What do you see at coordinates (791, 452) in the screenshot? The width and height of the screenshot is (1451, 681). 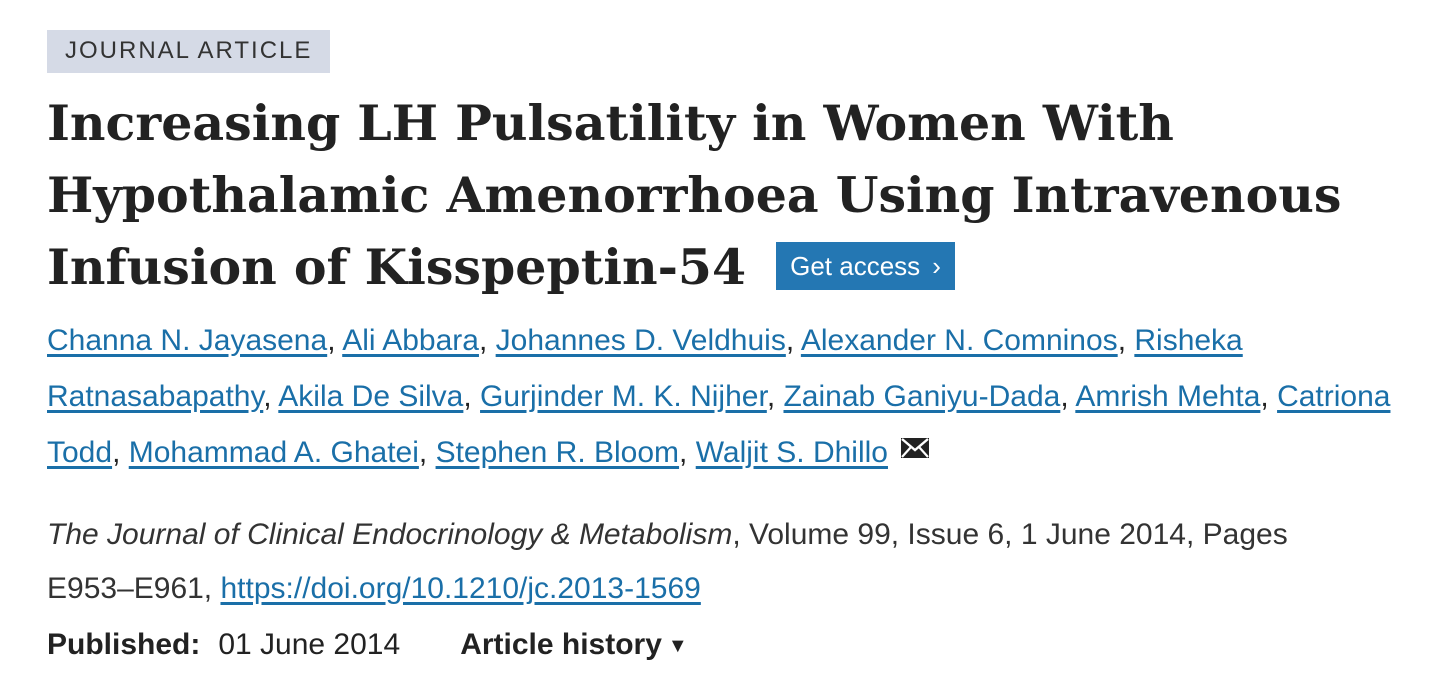 I see `author-link: Waljit S. Dhillo` at bounding box center [791, 452].